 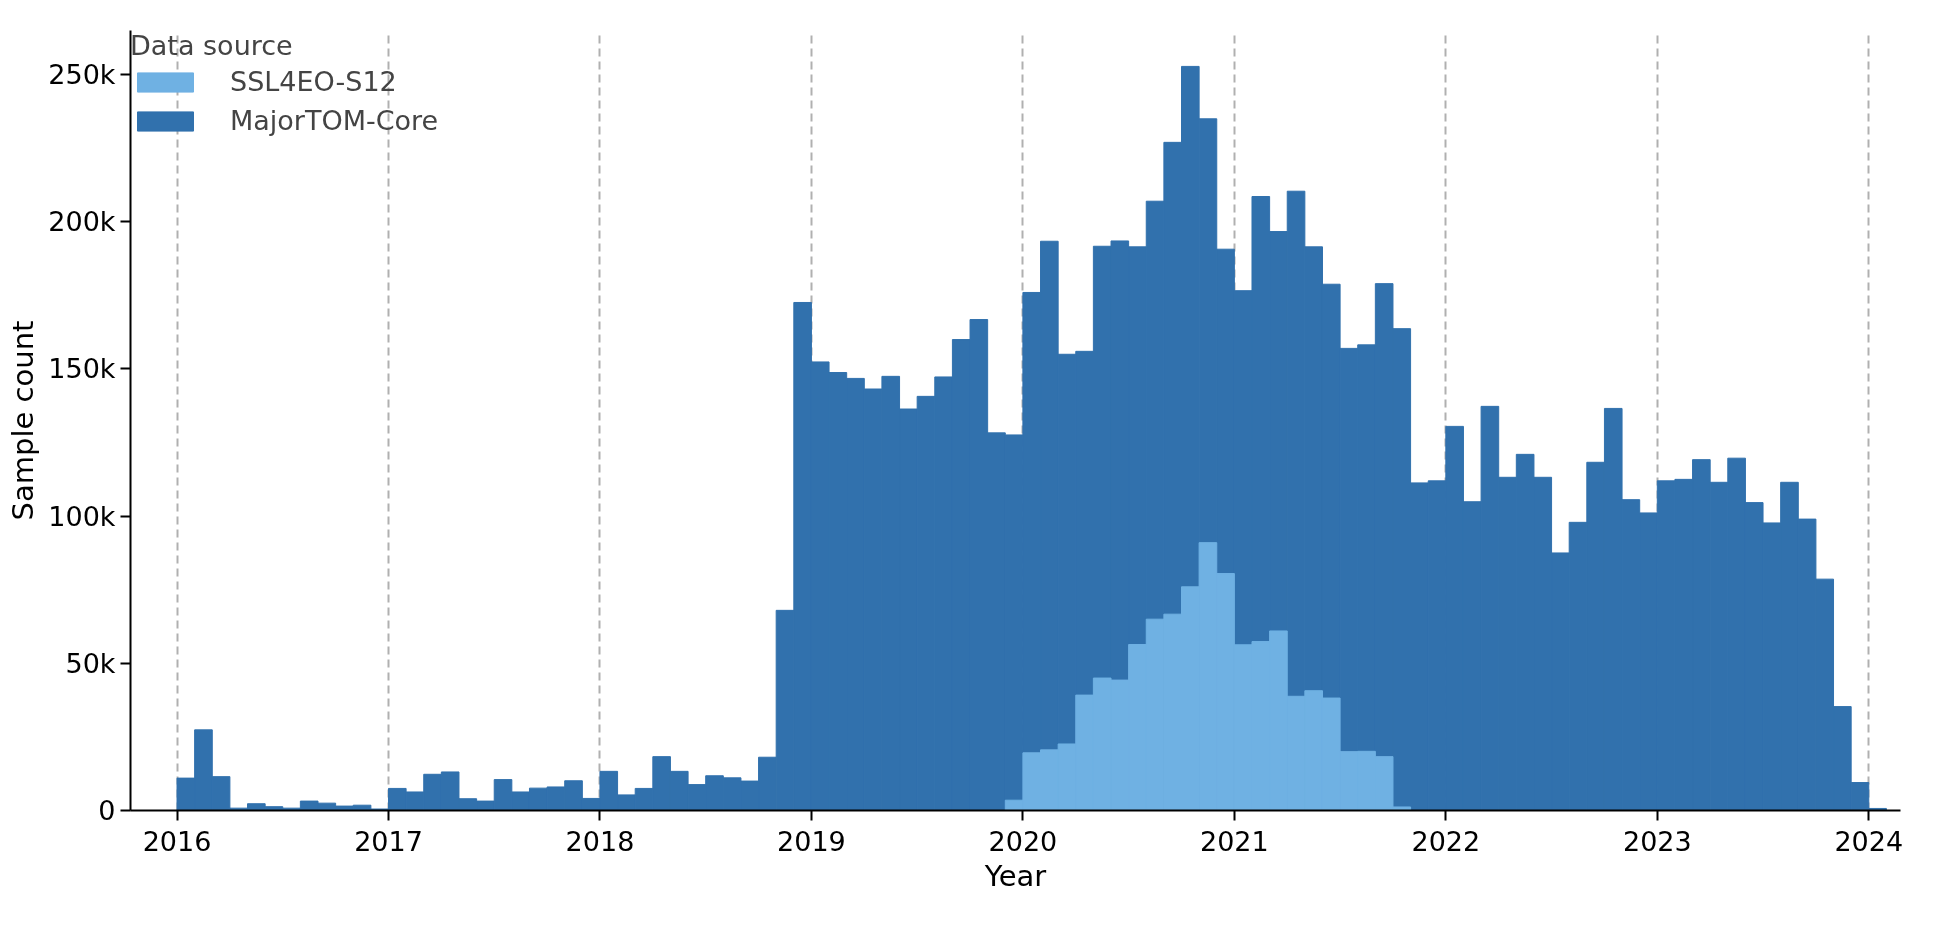 What do you see at coordinates (107, 810) in the screenshot?
I see `y-tick-label: 0` at bounding box center [107, 810].